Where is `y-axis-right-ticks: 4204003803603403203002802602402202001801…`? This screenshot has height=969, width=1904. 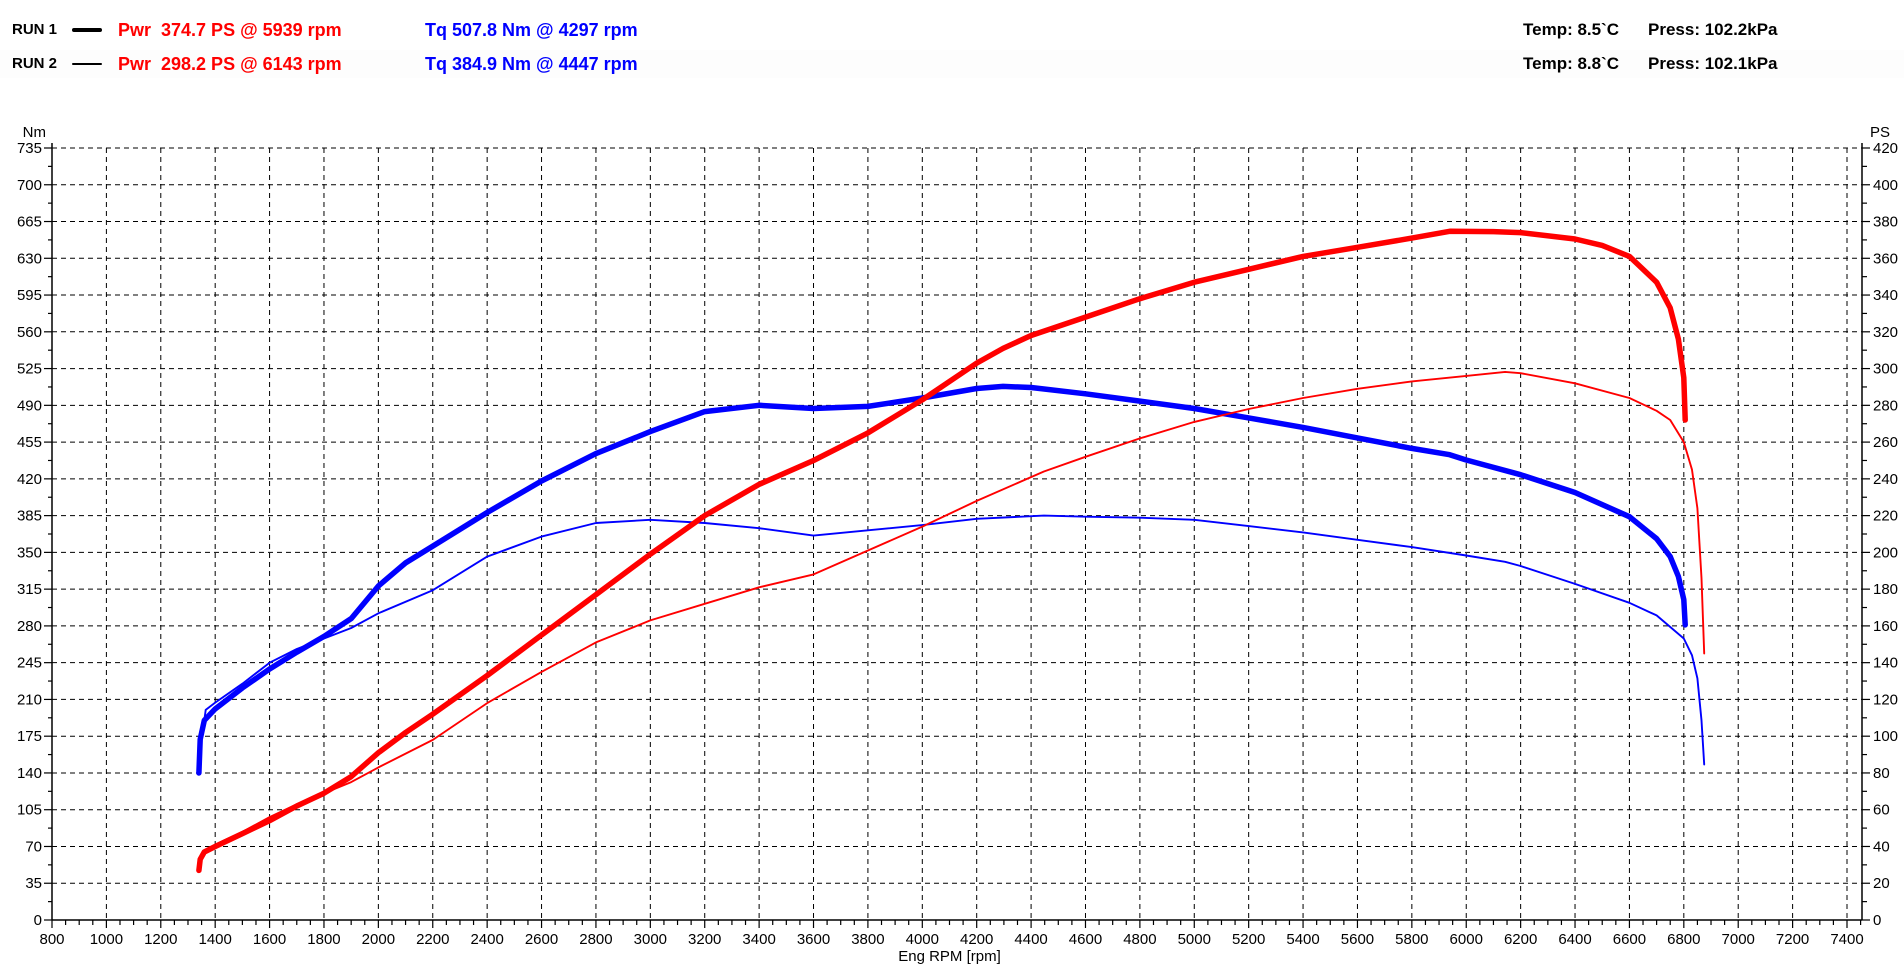
y-axis-right-ticks: 4204003803603403203002802602402202001801… is located at coordinates (1880, 534).